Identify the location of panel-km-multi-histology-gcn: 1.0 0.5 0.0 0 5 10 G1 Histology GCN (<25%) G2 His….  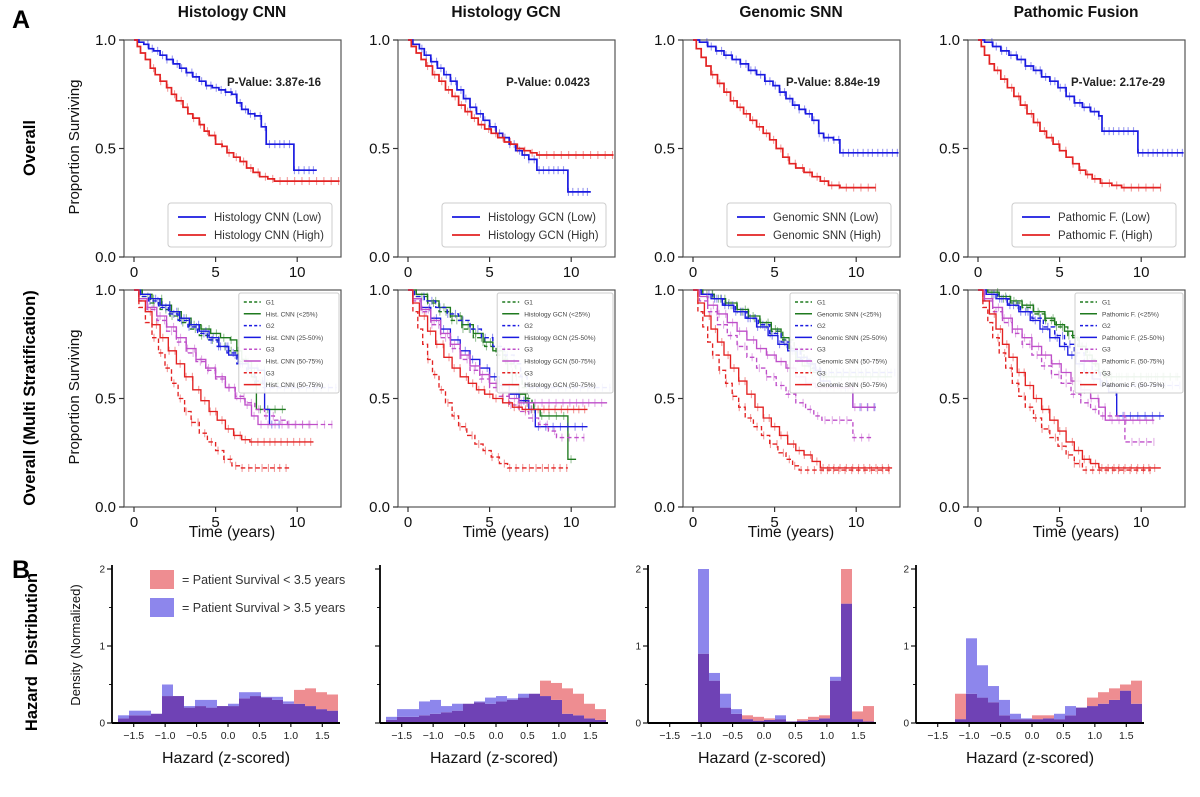
(492, 406).